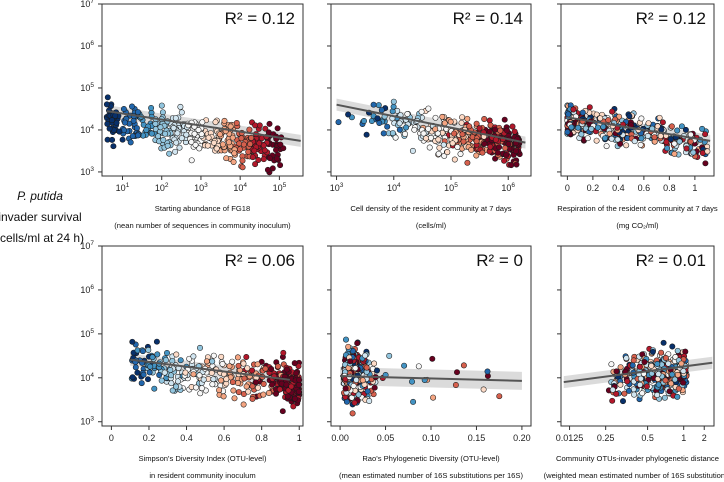  I want to click on x-tick-label: 105, so click(280, 187).